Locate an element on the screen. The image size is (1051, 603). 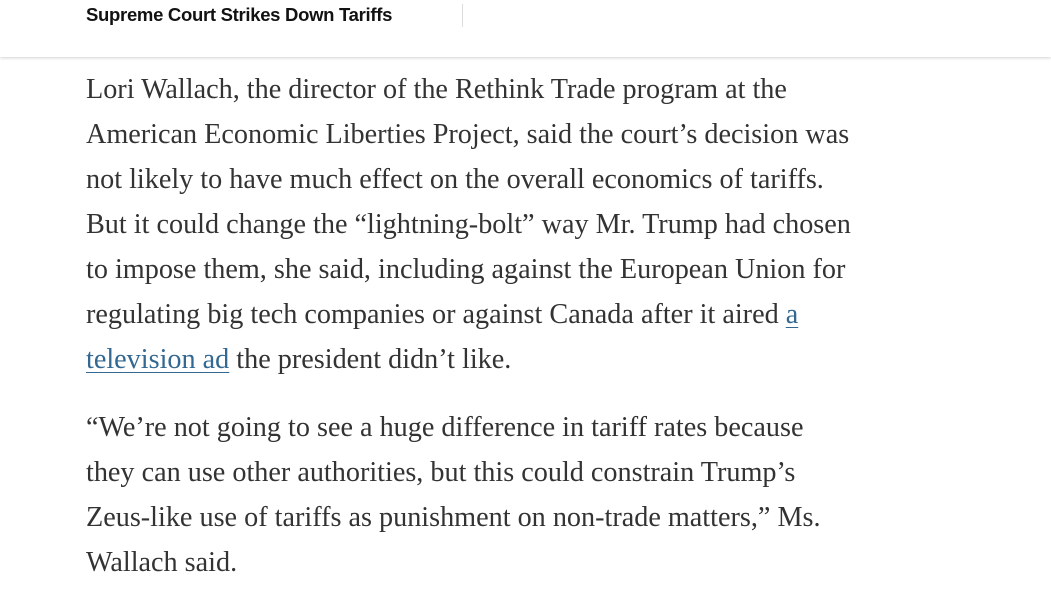
header-divider is located at coordinates (462, 15).